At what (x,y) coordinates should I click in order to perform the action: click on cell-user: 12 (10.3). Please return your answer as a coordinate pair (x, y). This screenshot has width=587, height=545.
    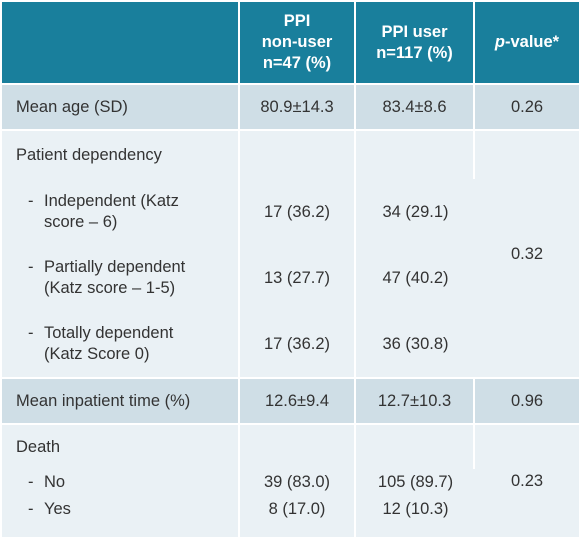
    Looking at the image, I should click on (415, 509).